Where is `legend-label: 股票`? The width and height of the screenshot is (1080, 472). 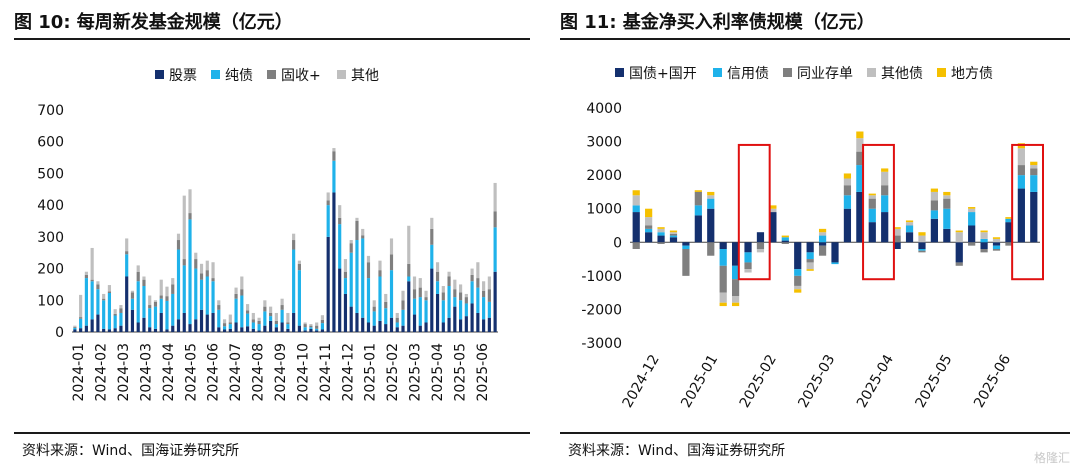
legend-label: 股票 is located at coordinates (183, 76).